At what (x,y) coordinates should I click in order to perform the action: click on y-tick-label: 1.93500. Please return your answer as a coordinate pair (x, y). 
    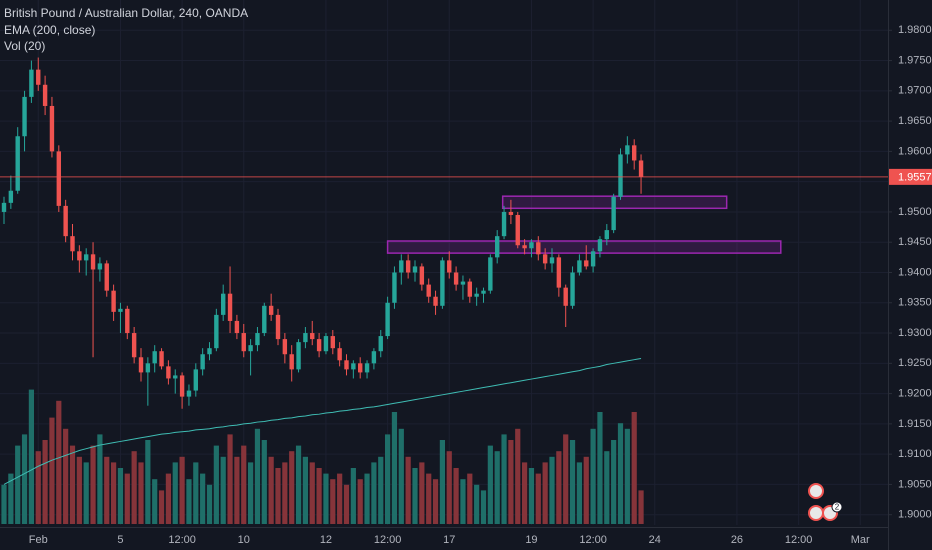
    Looking at the image, I should click on (915, 303).